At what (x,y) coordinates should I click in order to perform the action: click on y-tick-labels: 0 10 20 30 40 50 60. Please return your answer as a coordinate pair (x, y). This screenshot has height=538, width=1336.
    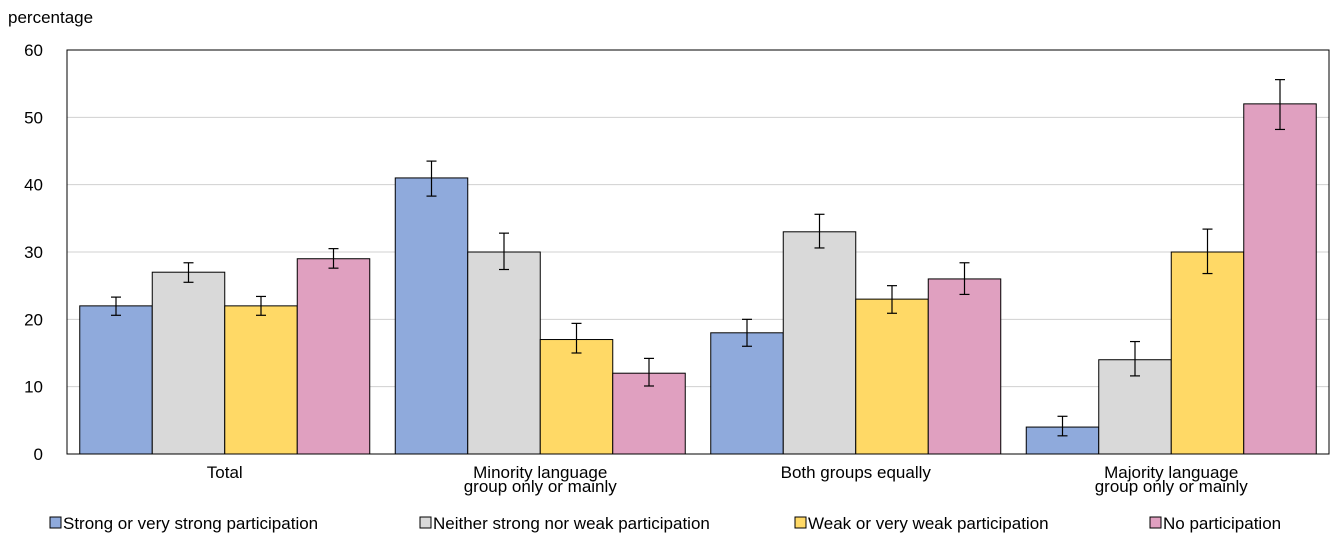
    Looking at the image, I should click on (33, 252).